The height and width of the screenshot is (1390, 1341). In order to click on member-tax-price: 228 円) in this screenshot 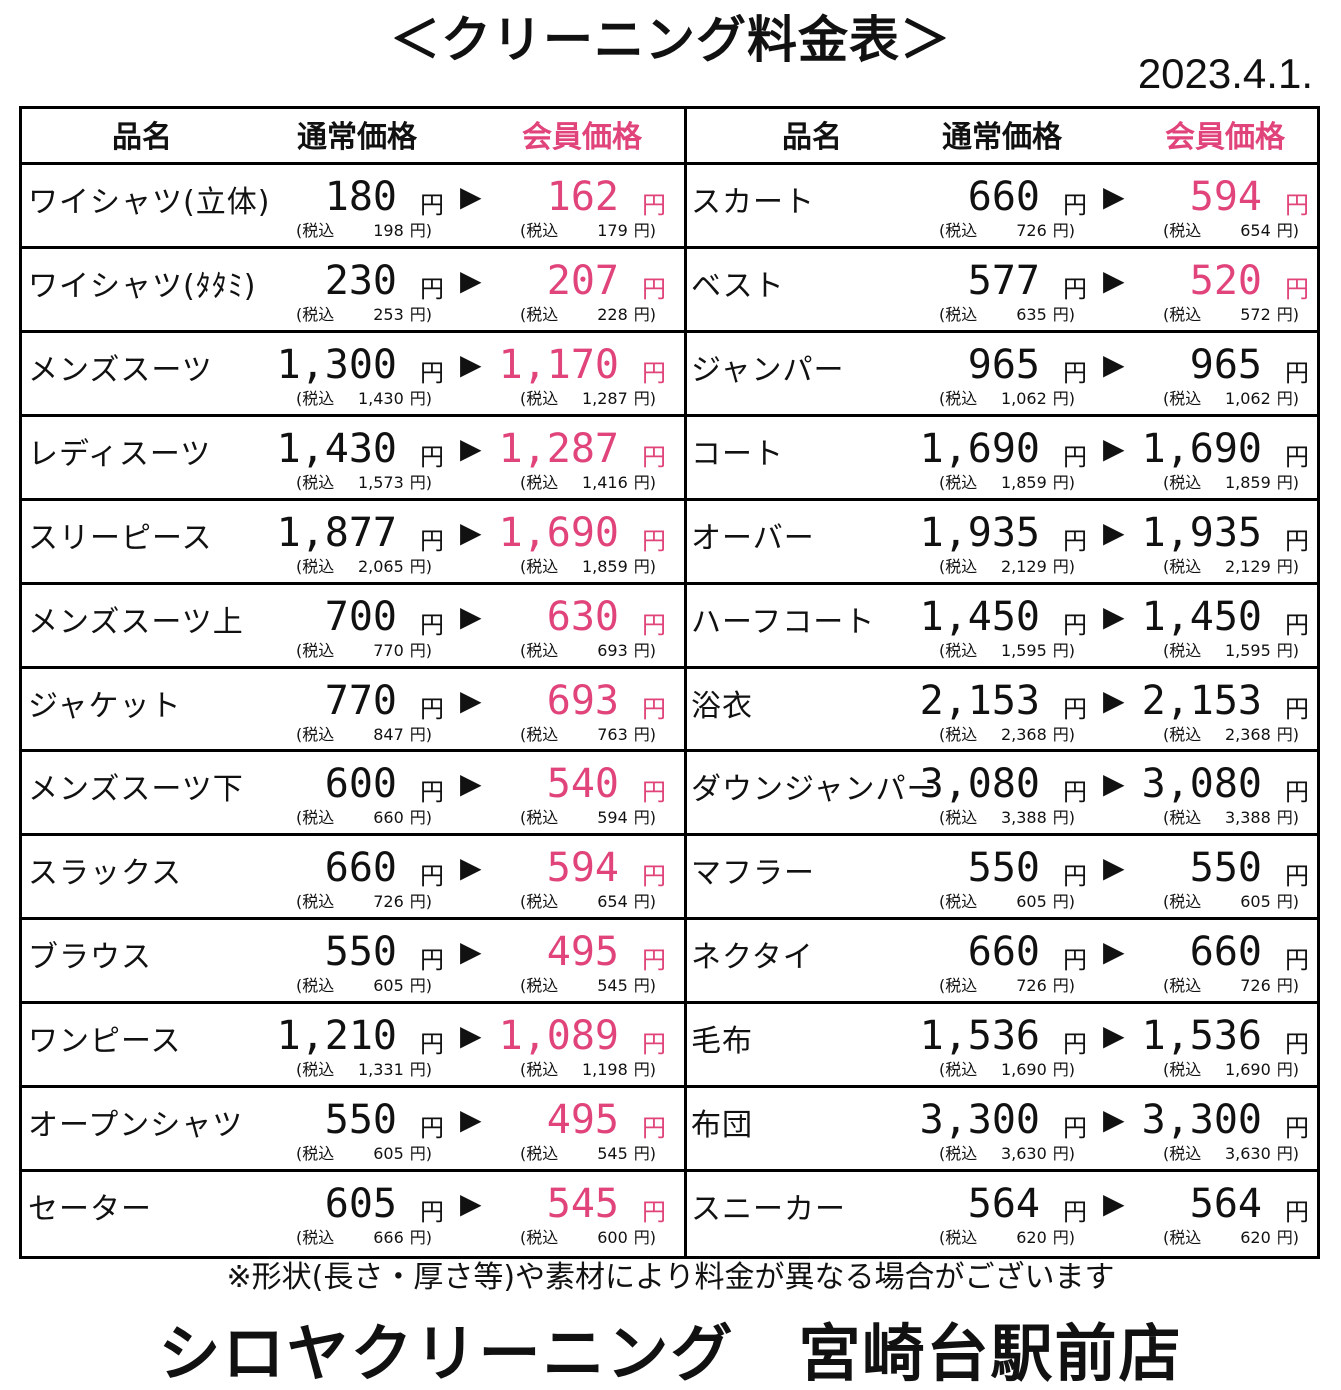, I will do `click(616, 315)`.